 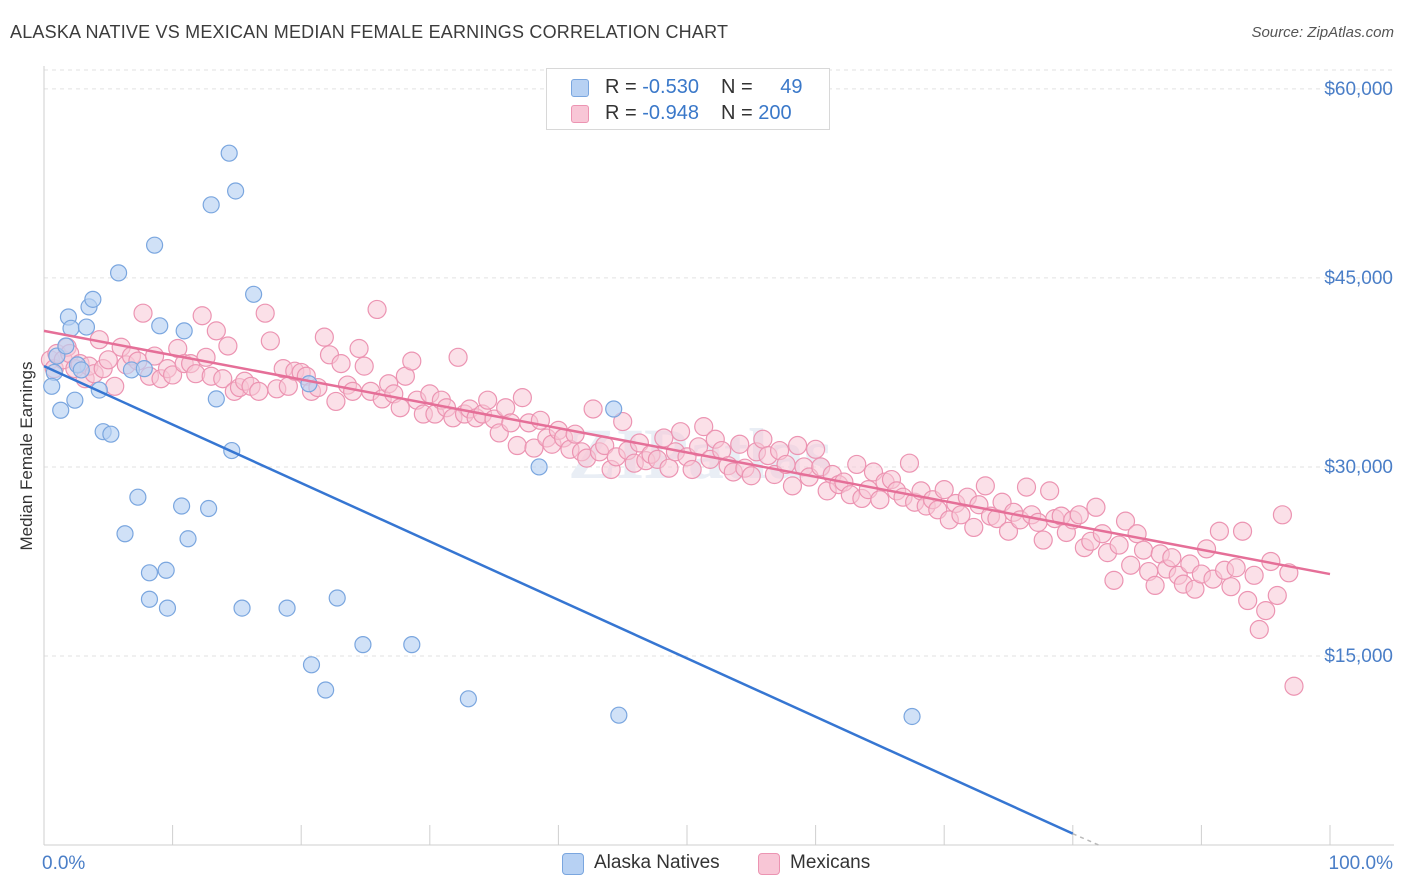 I want to click on bottom-legend-swatch-blue, so click(x=573, y=864).